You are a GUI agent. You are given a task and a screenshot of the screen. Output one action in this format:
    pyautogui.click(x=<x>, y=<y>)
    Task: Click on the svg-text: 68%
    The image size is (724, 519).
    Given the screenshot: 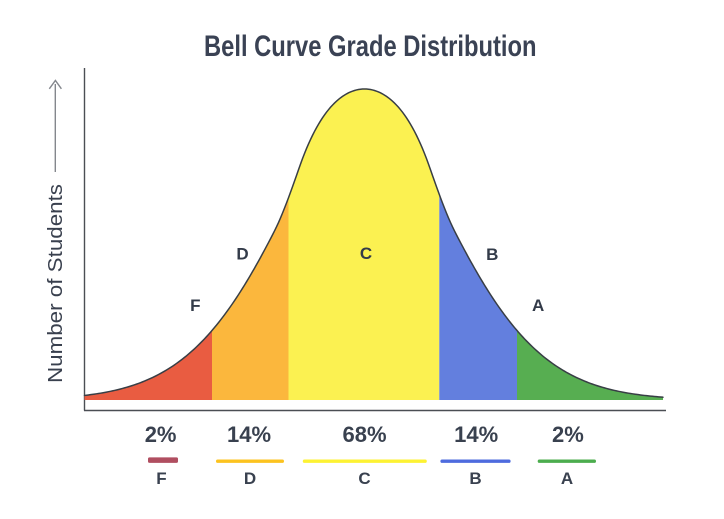 What is the action you would take?
    pyautogui.click(x=364, y=434)
    